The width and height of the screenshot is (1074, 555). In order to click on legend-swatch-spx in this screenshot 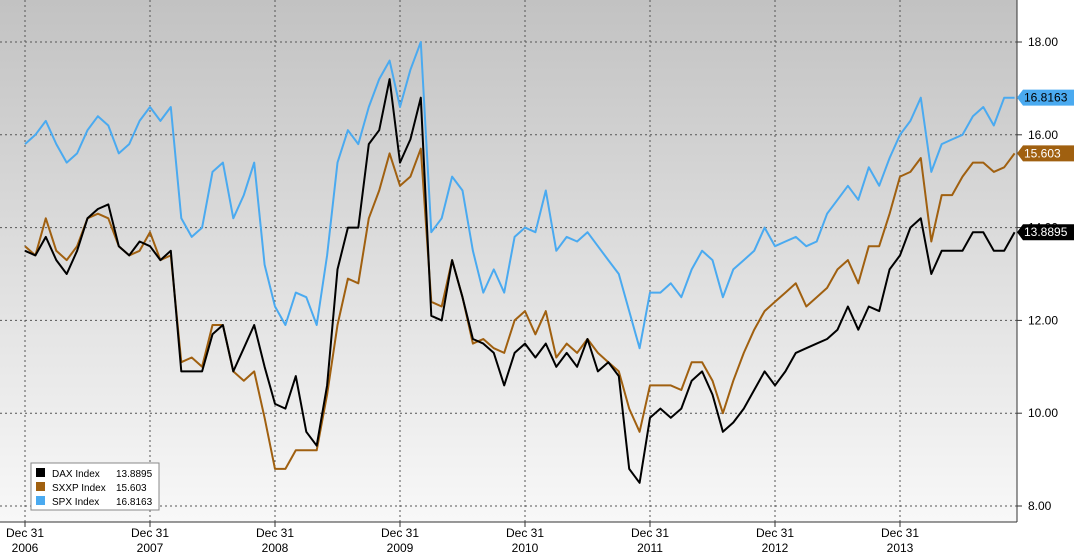, I will do `click(40, 500)`.